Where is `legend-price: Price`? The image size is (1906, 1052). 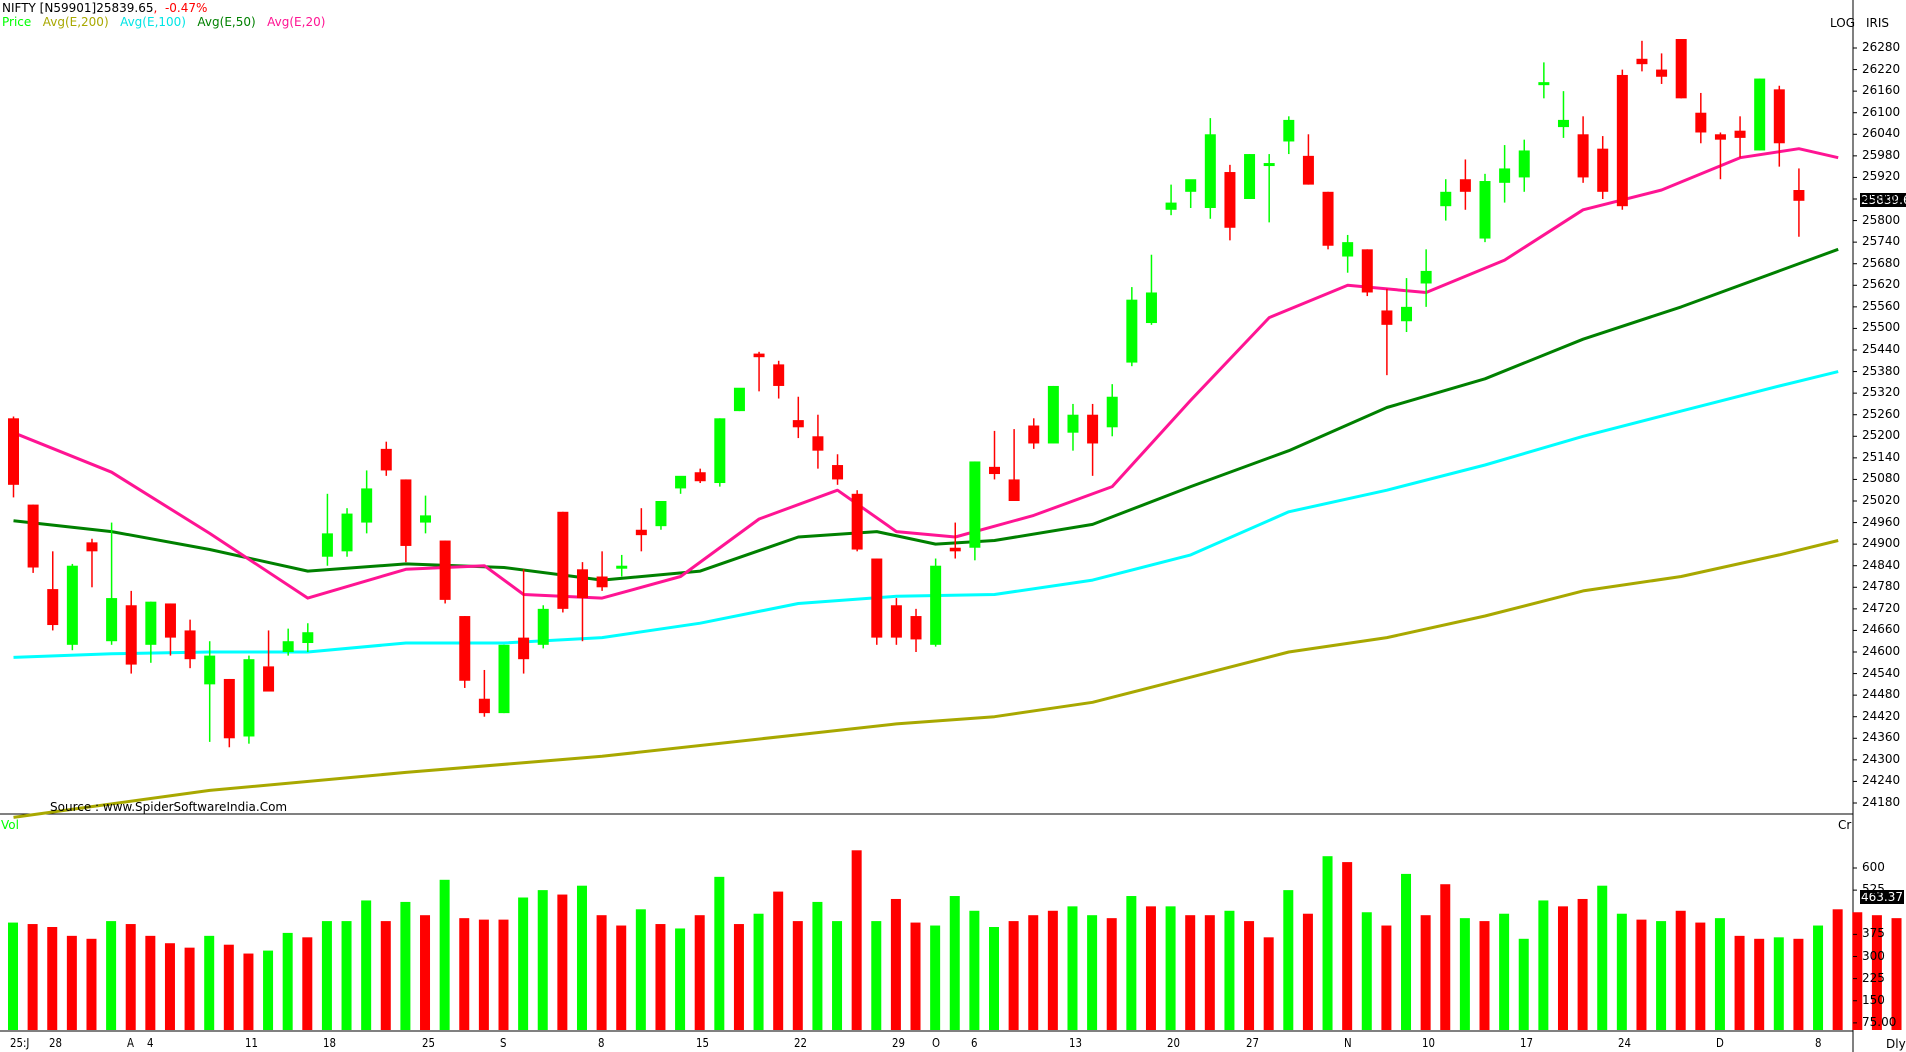
legend-price: Price is located at coordinates (17, 22).